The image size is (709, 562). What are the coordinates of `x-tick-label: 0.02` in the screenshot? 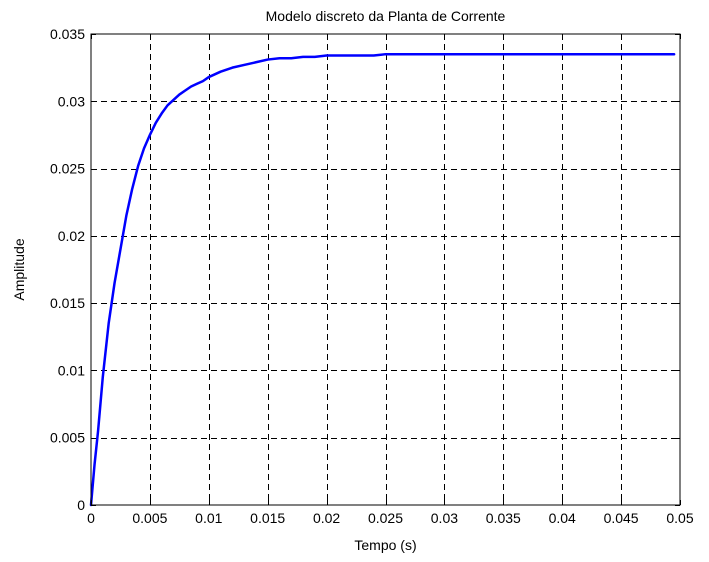 It's located at (326, 518).